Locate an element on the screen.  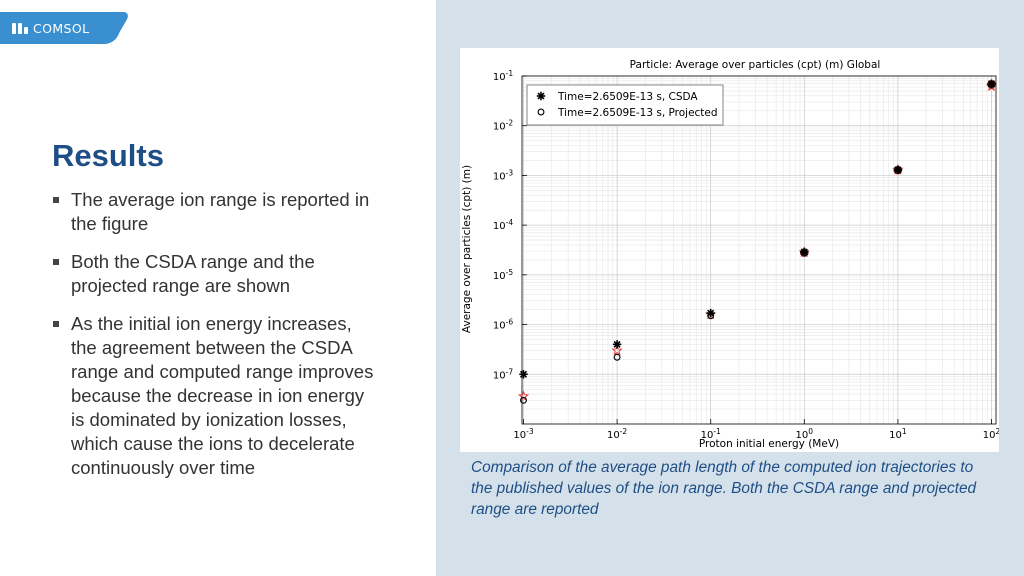
legend-marker-csda is located at coordinates (541, 96).